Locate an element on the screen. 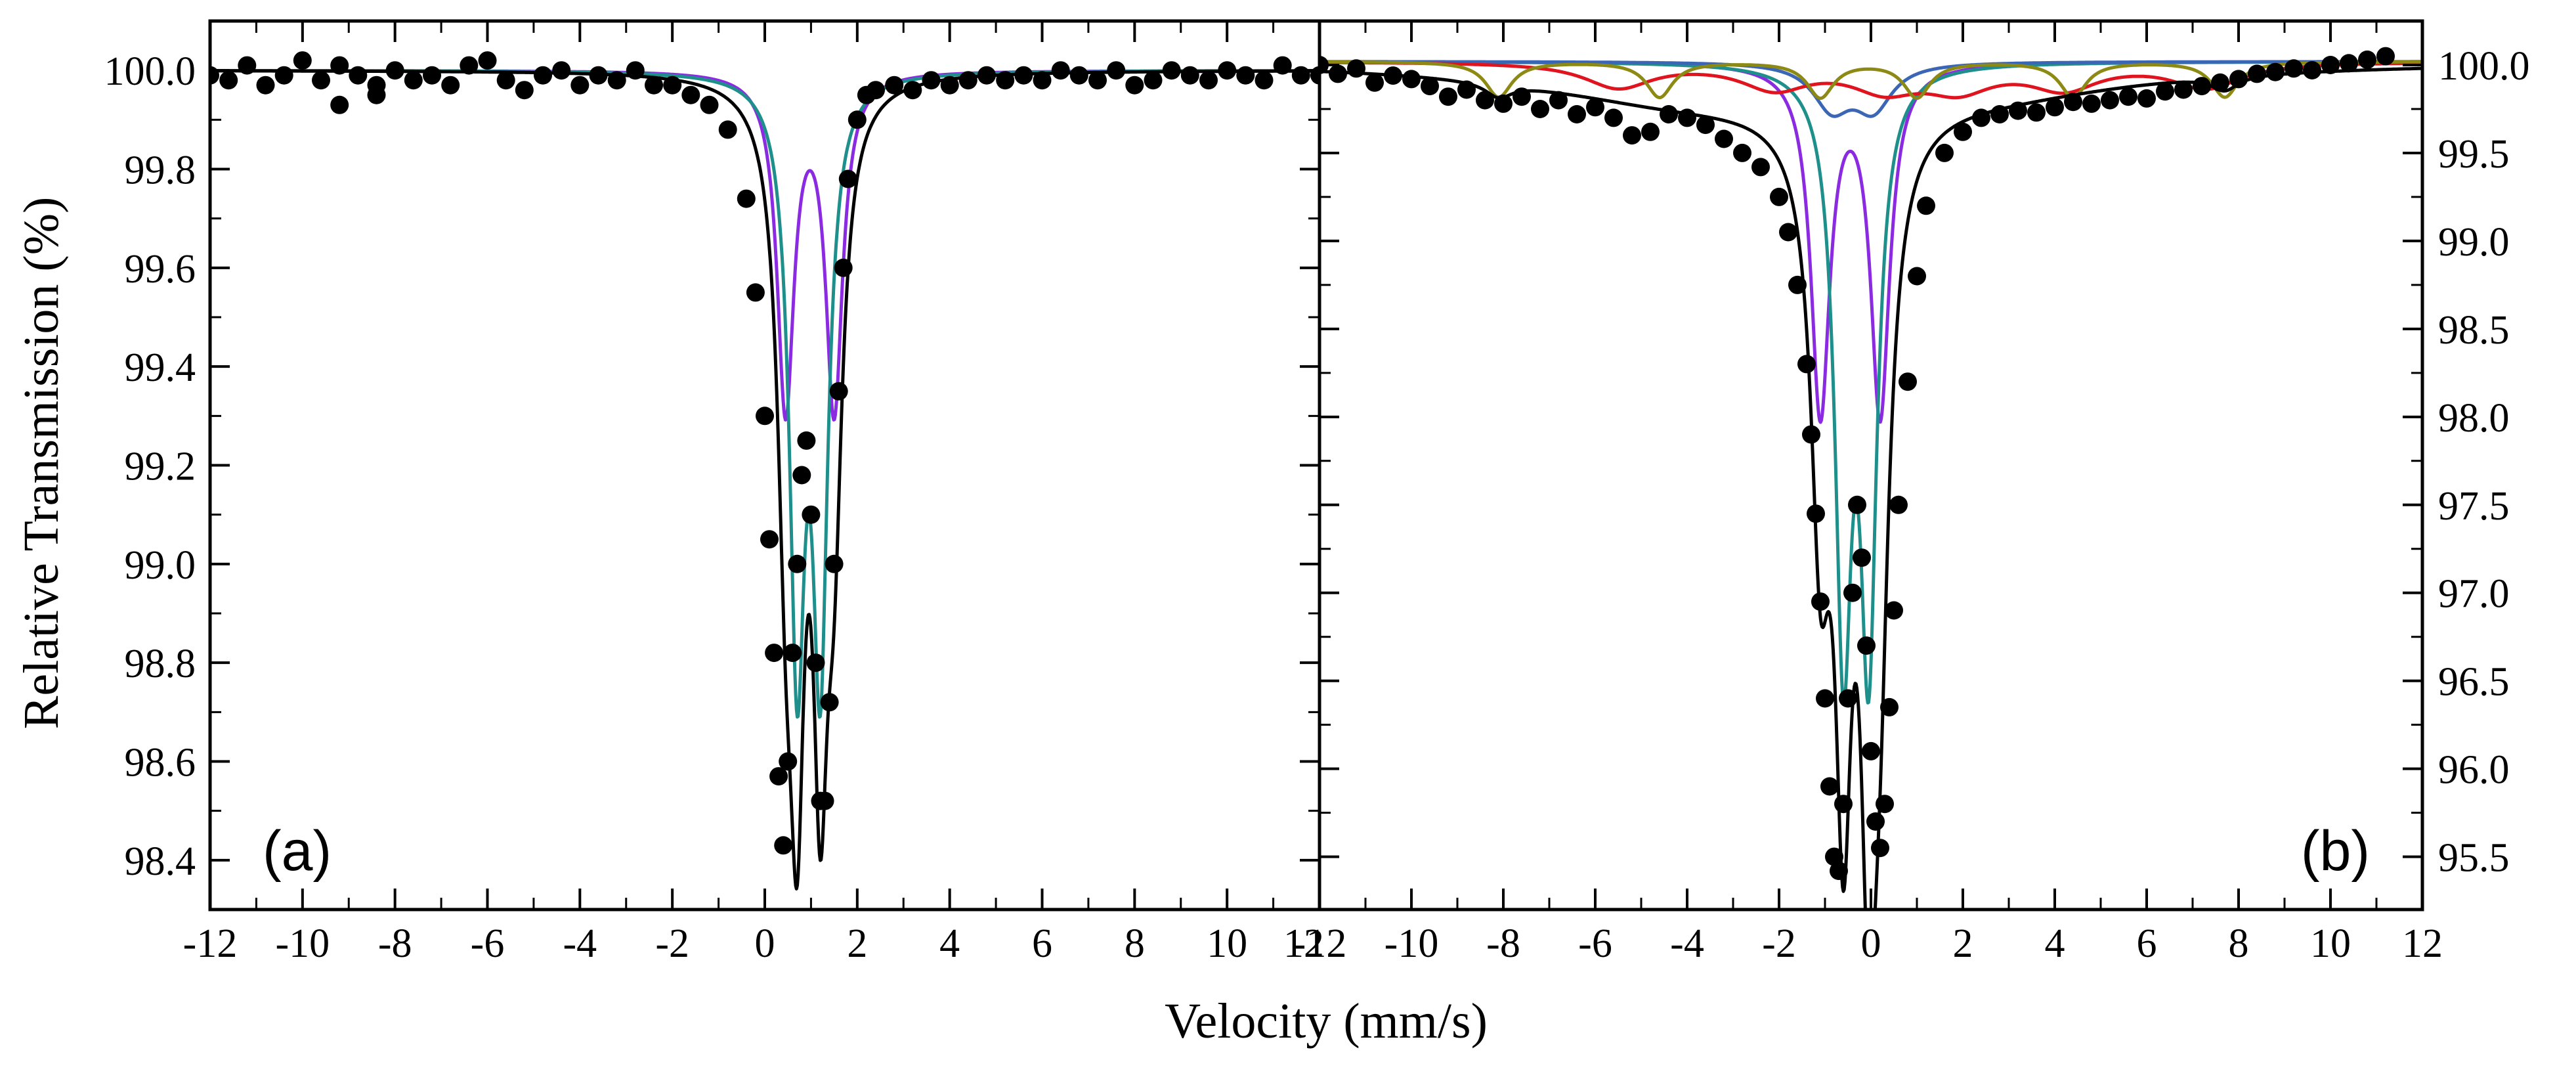 The width and height of the screenshot is (2576, 1077). y-tick-label: 98.0 is located at coordinates (2474, 418).